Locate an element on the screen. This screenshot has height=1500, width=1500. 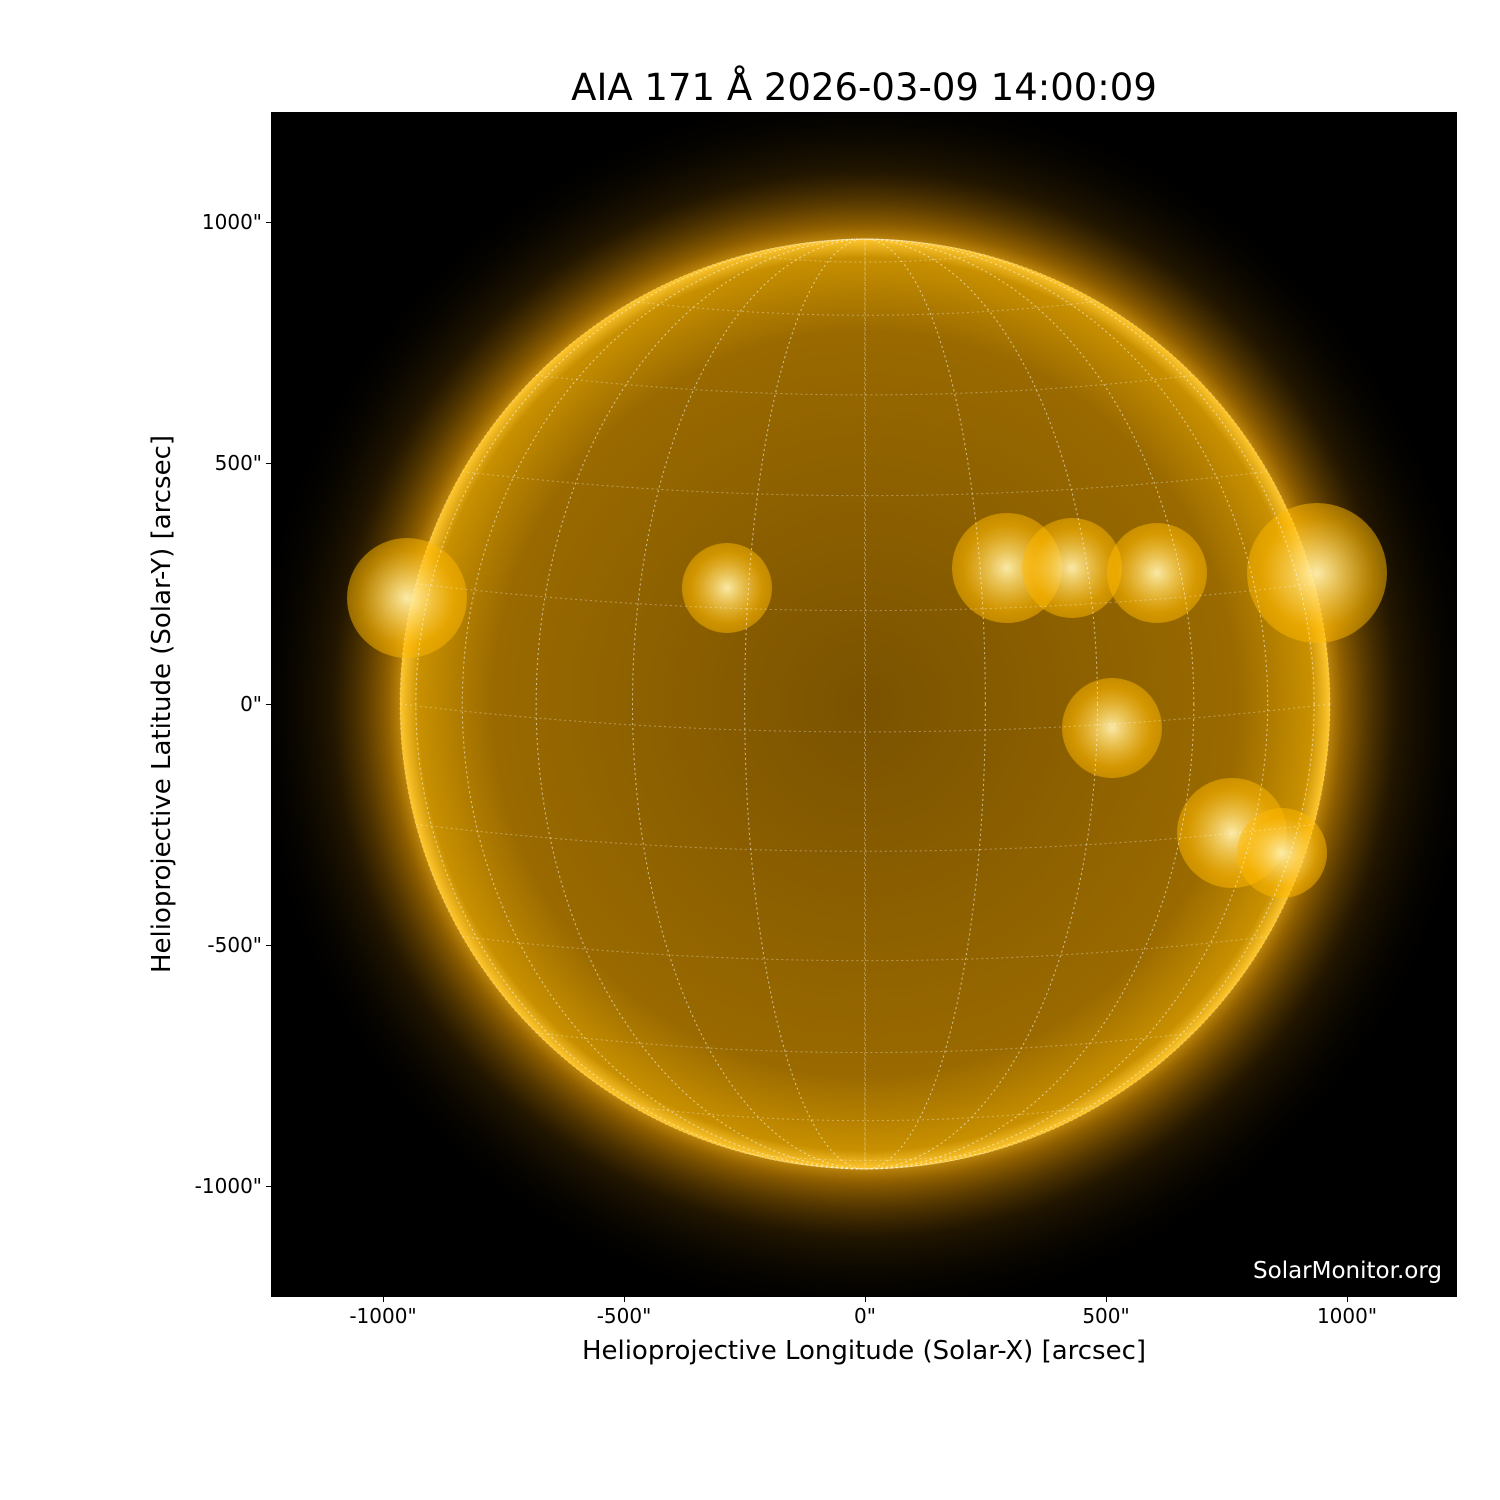
longitude-line is located at coordinates (865, 704).